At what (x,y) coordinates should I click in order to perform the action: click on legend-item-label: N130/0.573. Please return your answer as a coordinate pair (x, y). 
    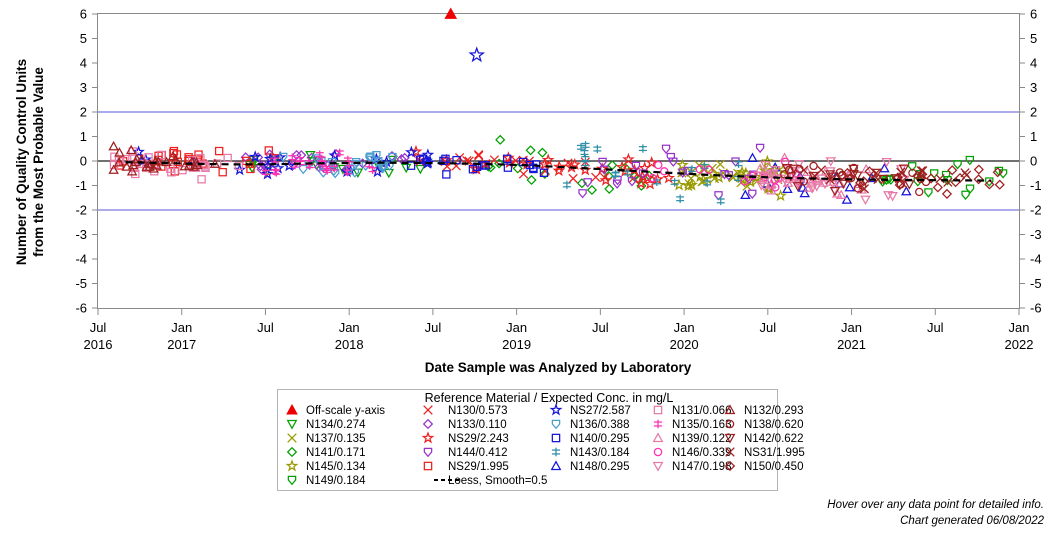
    Looking at the image, I should click on (477, 411).